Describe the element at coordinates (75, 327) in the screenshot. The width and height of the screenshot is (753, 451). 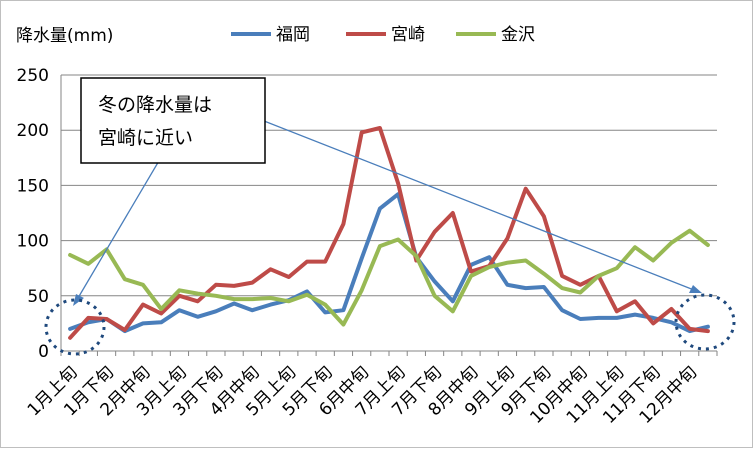
I see `annotation-circle-left` at that location.